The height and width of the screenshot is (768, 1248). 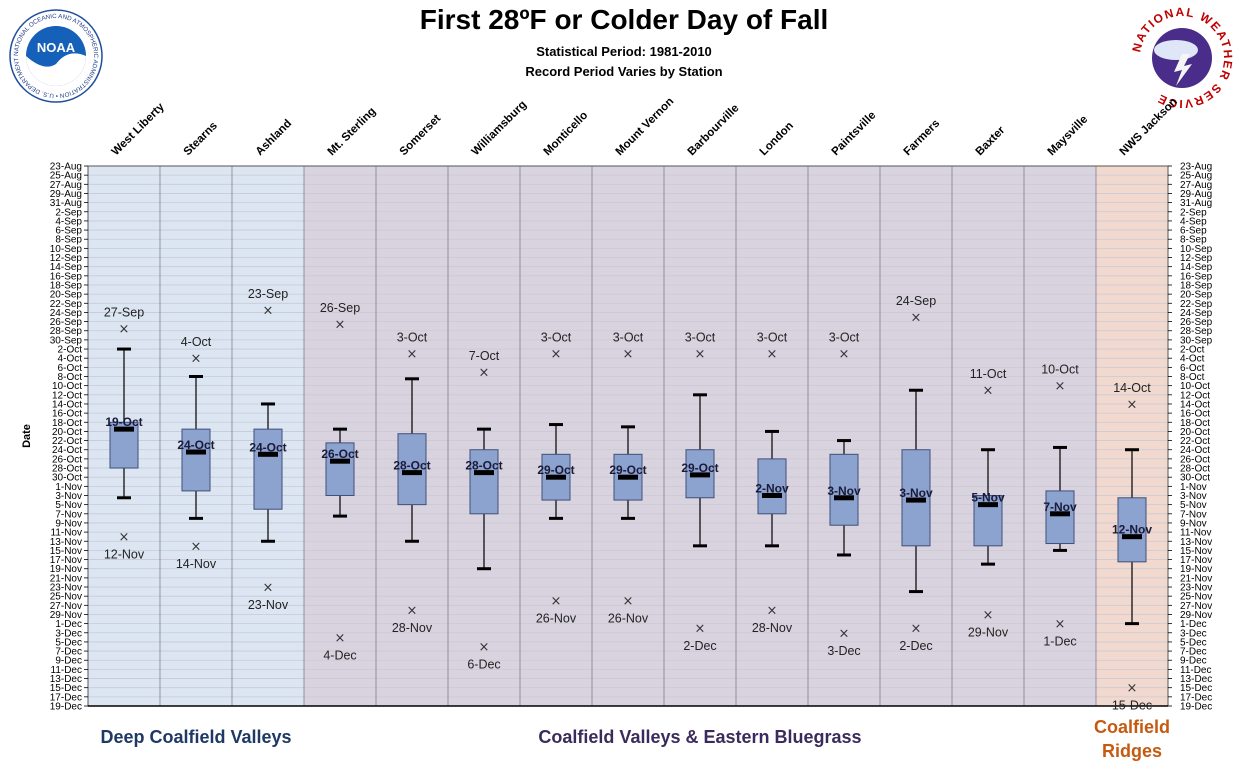 I want to click on late-record-label: 12-Nov, so click(x=124, y=555).